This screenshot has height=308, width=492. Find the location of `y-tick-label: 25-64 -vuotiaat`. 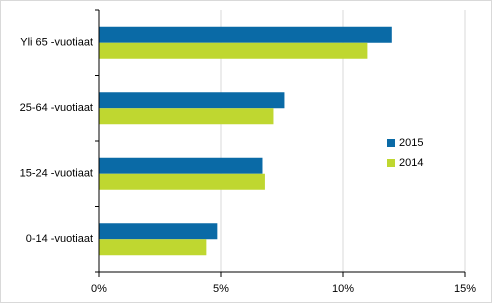

y-tick-label: 25-64 -vuotiaat is located at coordinates (56, 108).